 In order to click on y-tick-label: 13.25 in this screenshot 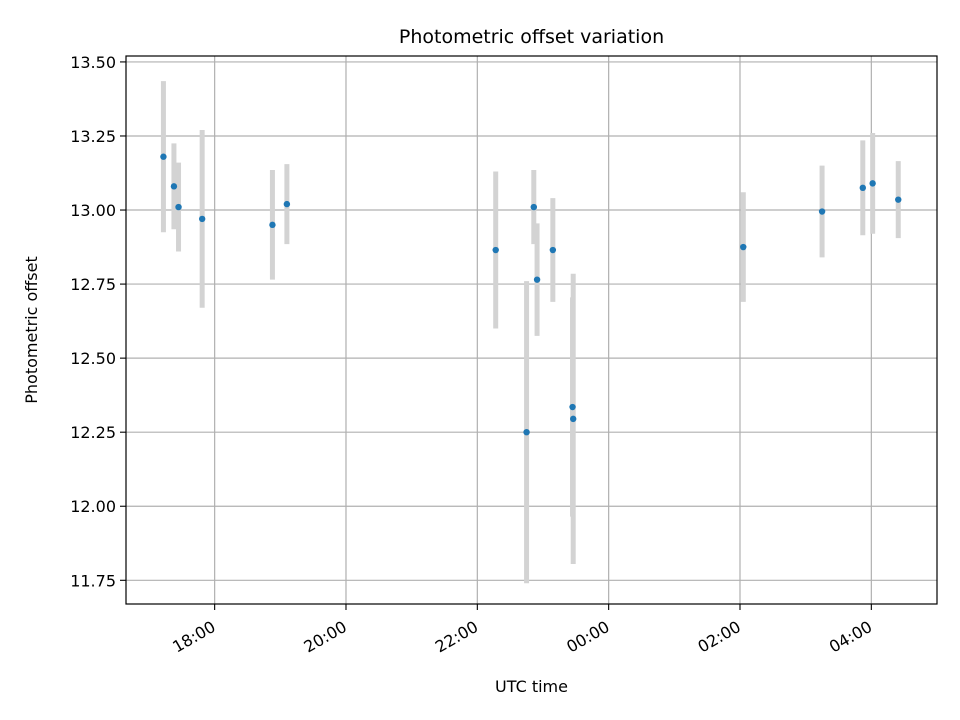, I will do `click(93, 136)`.